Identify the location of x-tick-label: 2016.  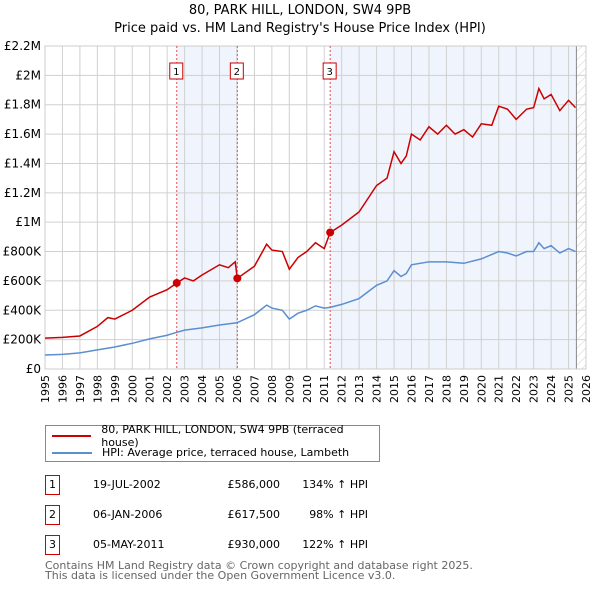
(411, 389).